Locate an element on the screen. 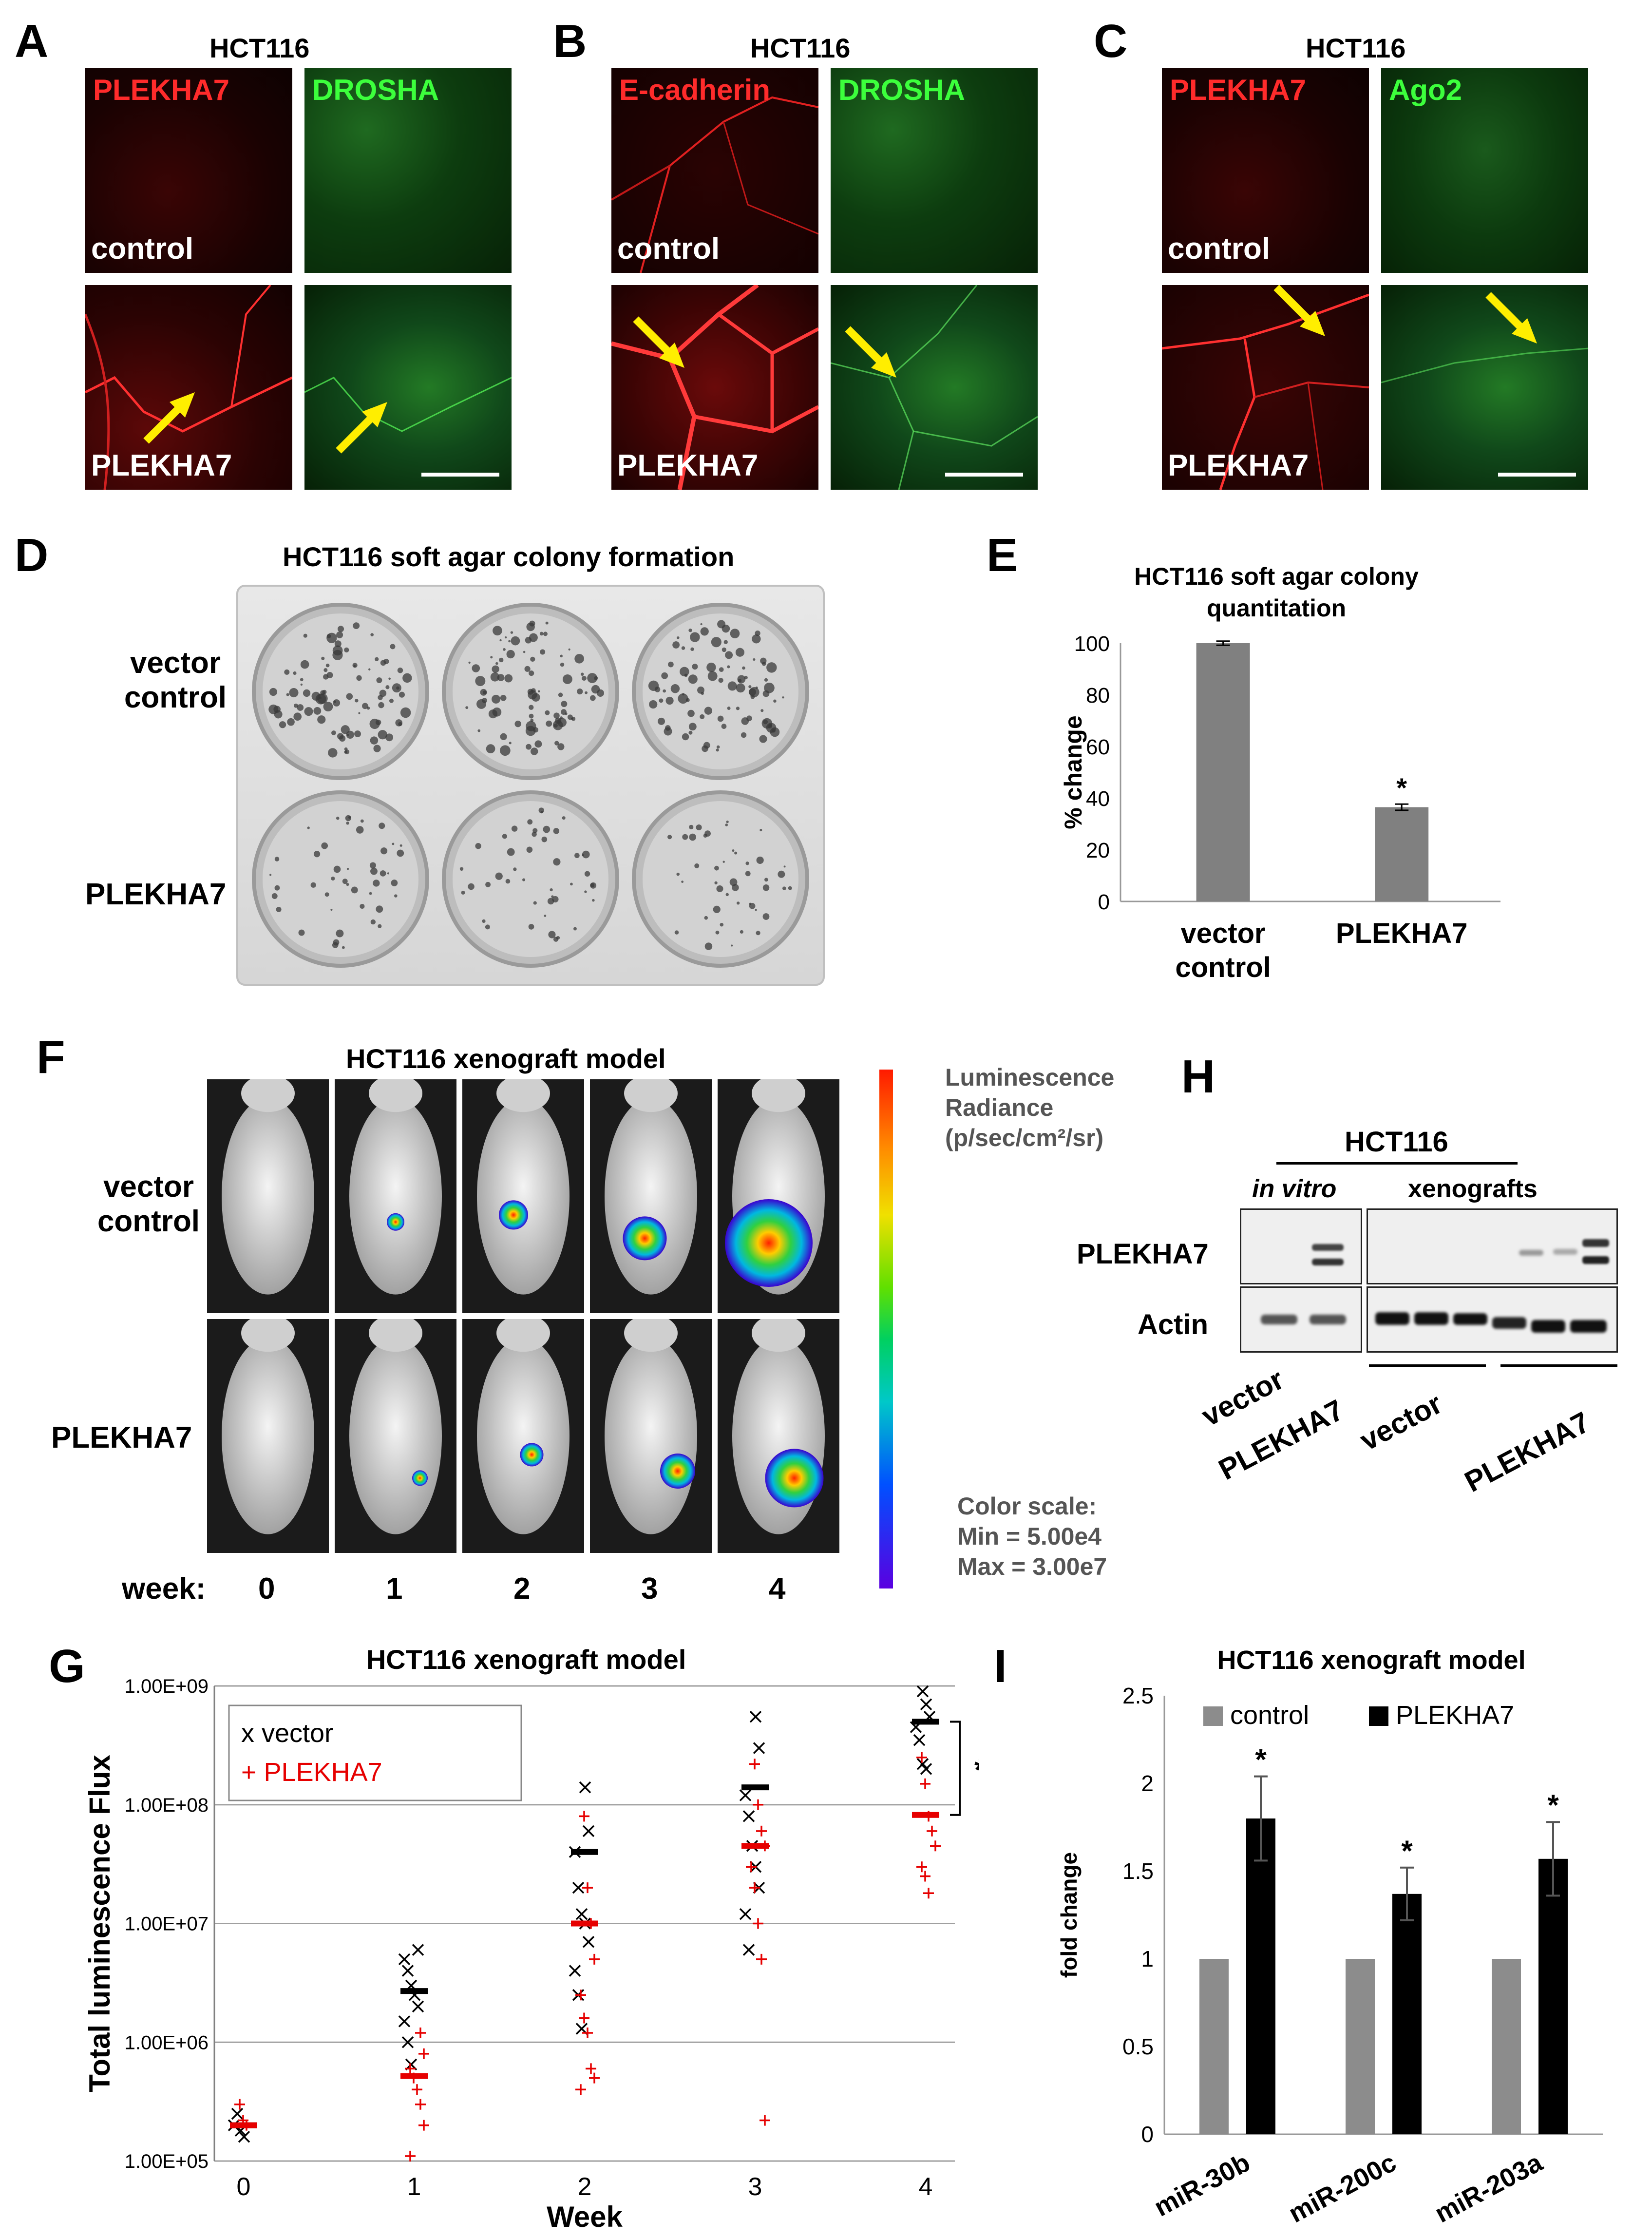 The width and height of the screenshot is (1652, 2239). y-tick-label: 2.5 is located at coordinates (1138, 1695).